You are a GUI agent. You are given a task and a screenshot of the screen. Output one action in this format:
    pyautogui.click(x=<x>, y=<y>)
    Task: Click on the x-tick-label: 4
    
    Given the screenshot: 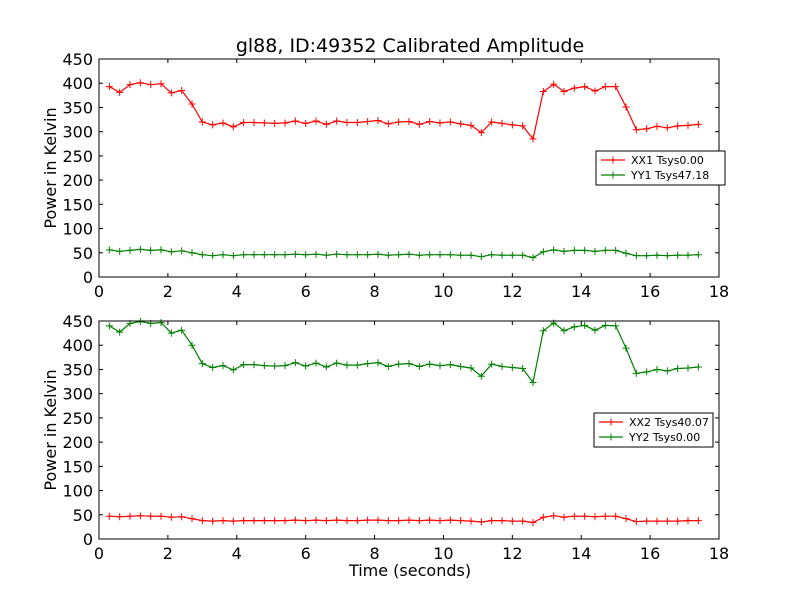 What is the action you would take?
    pyautogui.click(x=237, y=291)
    